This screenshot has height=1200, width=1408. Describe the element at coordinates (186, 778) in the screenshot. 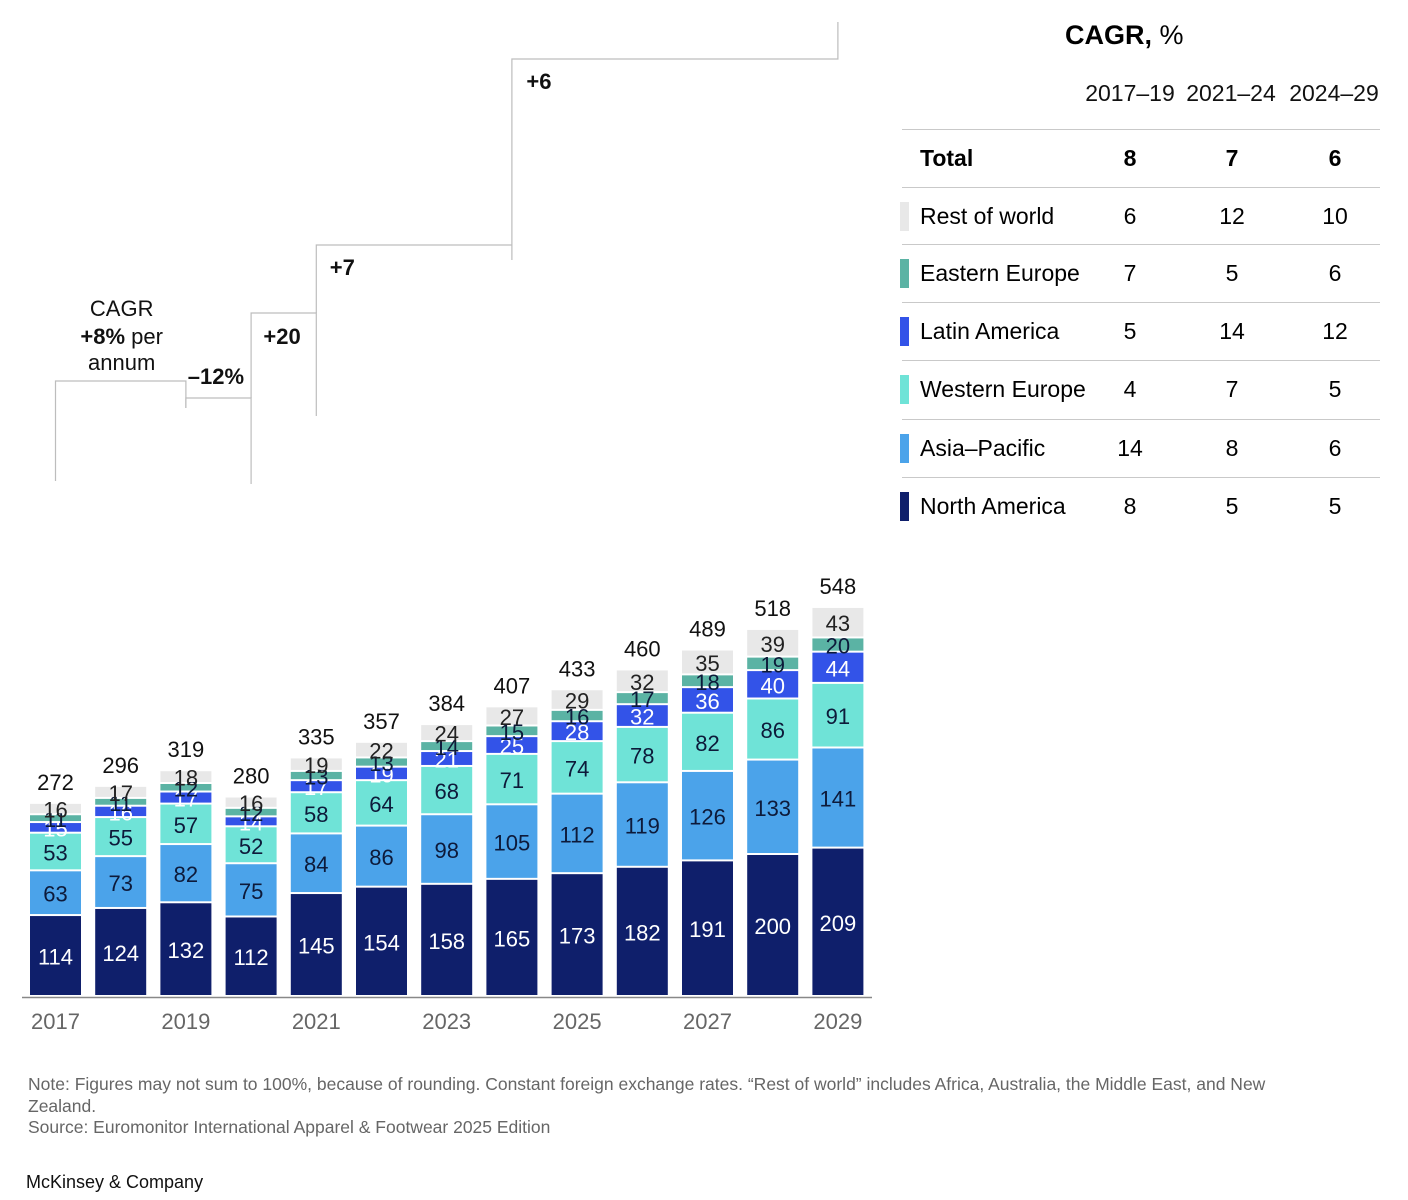

I see `data-label: 18` at that location.